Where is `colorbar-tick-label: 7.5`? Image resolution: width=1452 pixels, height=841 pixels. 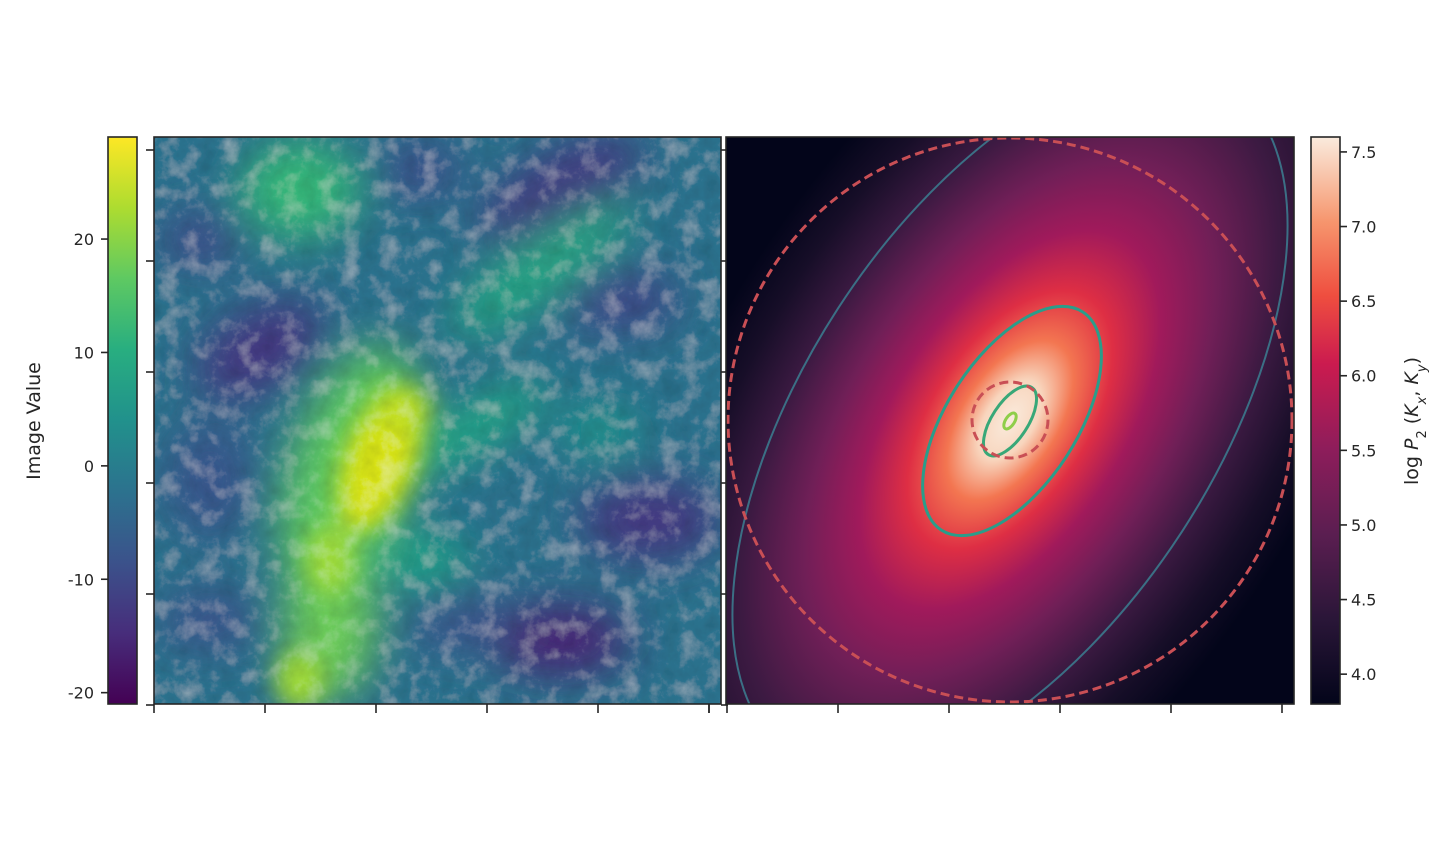
colorbar-tick-label: 7.5 is located at coordinates (1363, 152).